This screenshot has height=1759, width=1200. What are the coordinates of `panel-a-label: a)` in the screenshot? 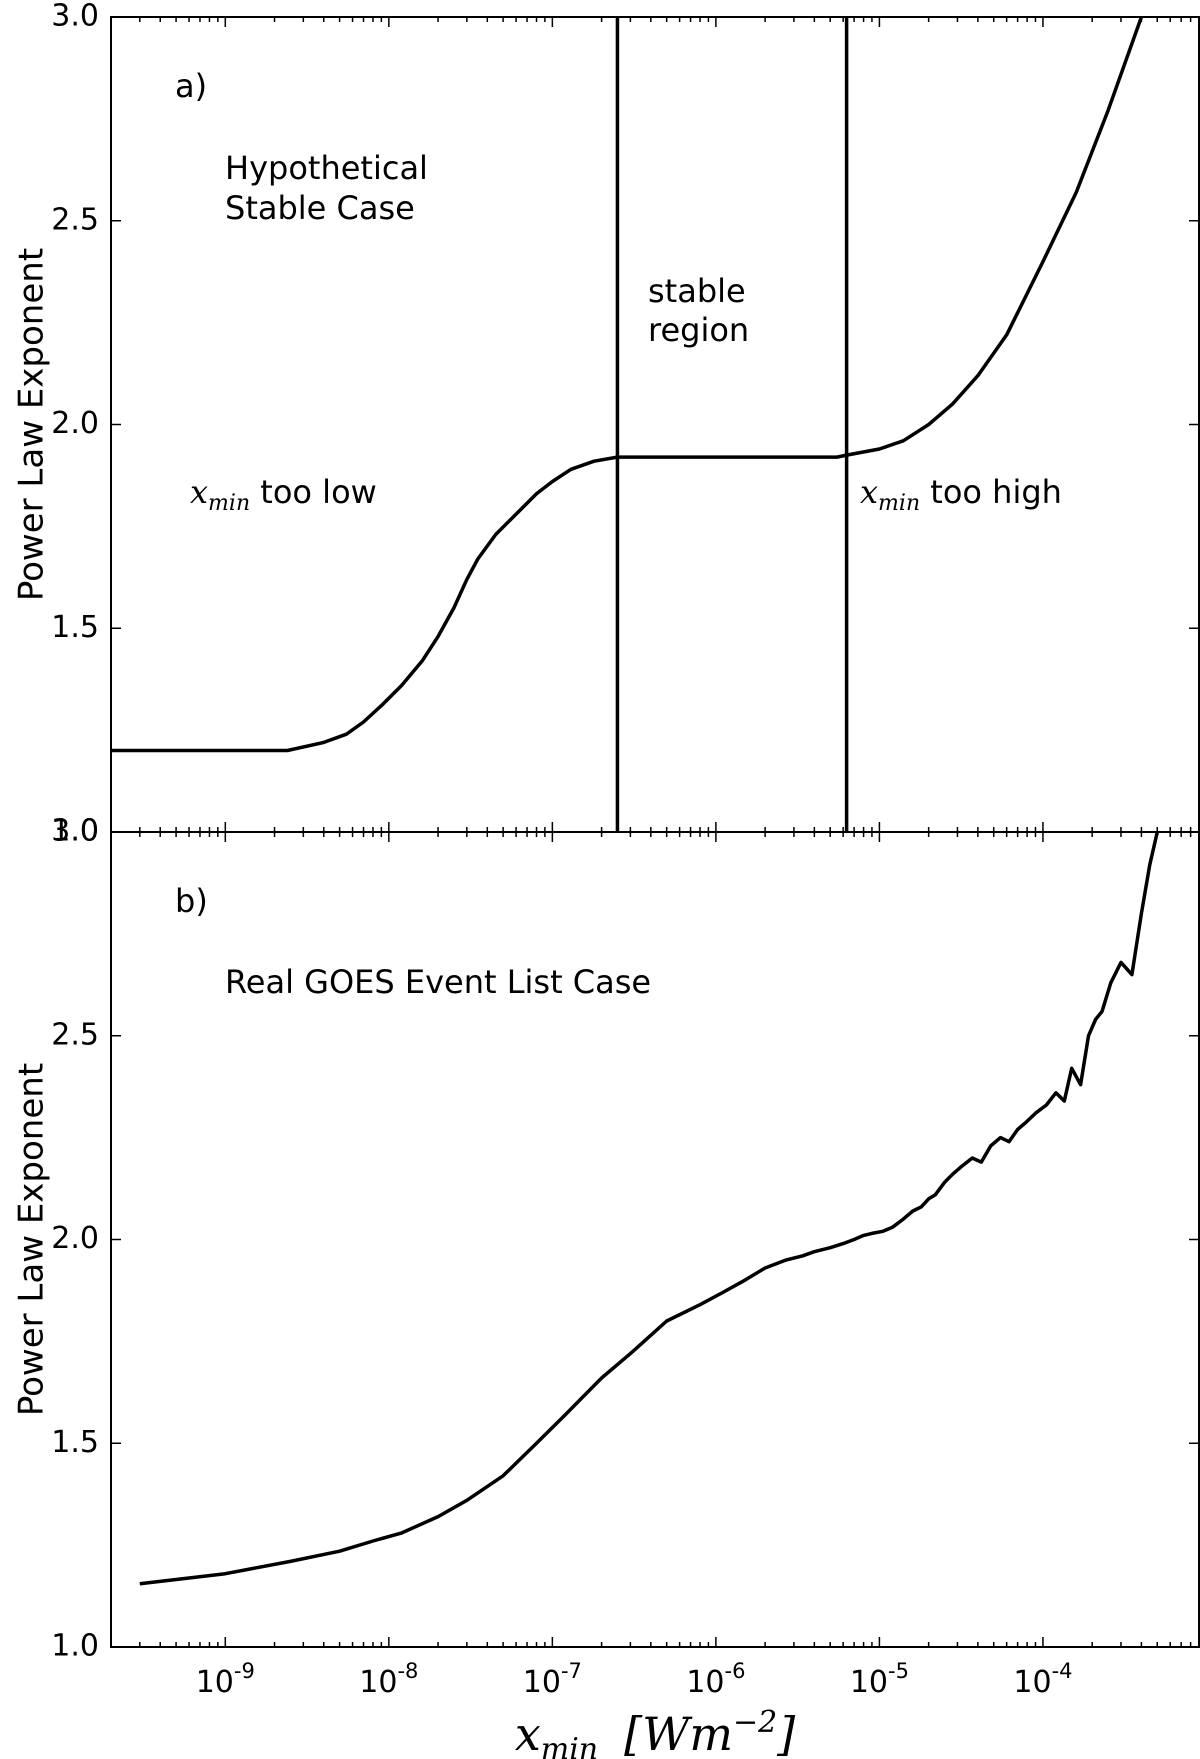 It's located at (191, 86).